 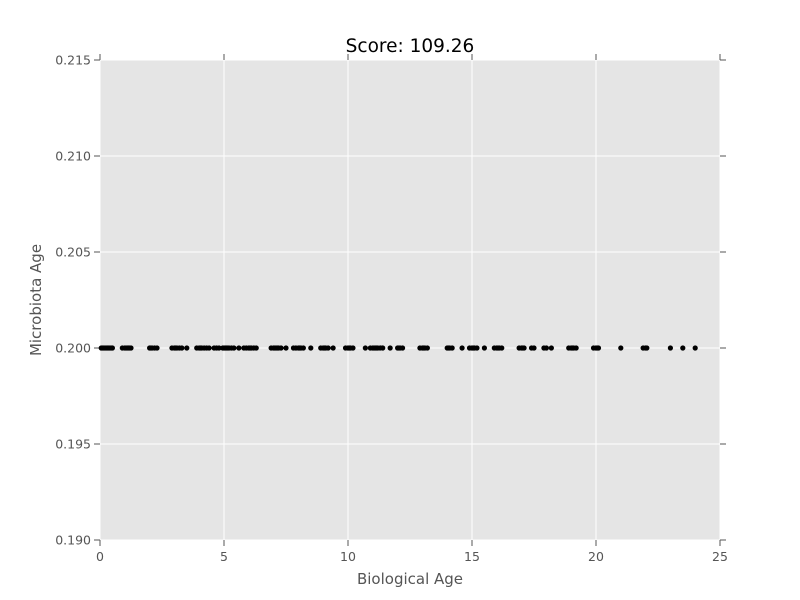 What do you see at coordinates (224, 556) in the screenshot?
I see `x-tick-label: 5` at bounding box center [224, 556].